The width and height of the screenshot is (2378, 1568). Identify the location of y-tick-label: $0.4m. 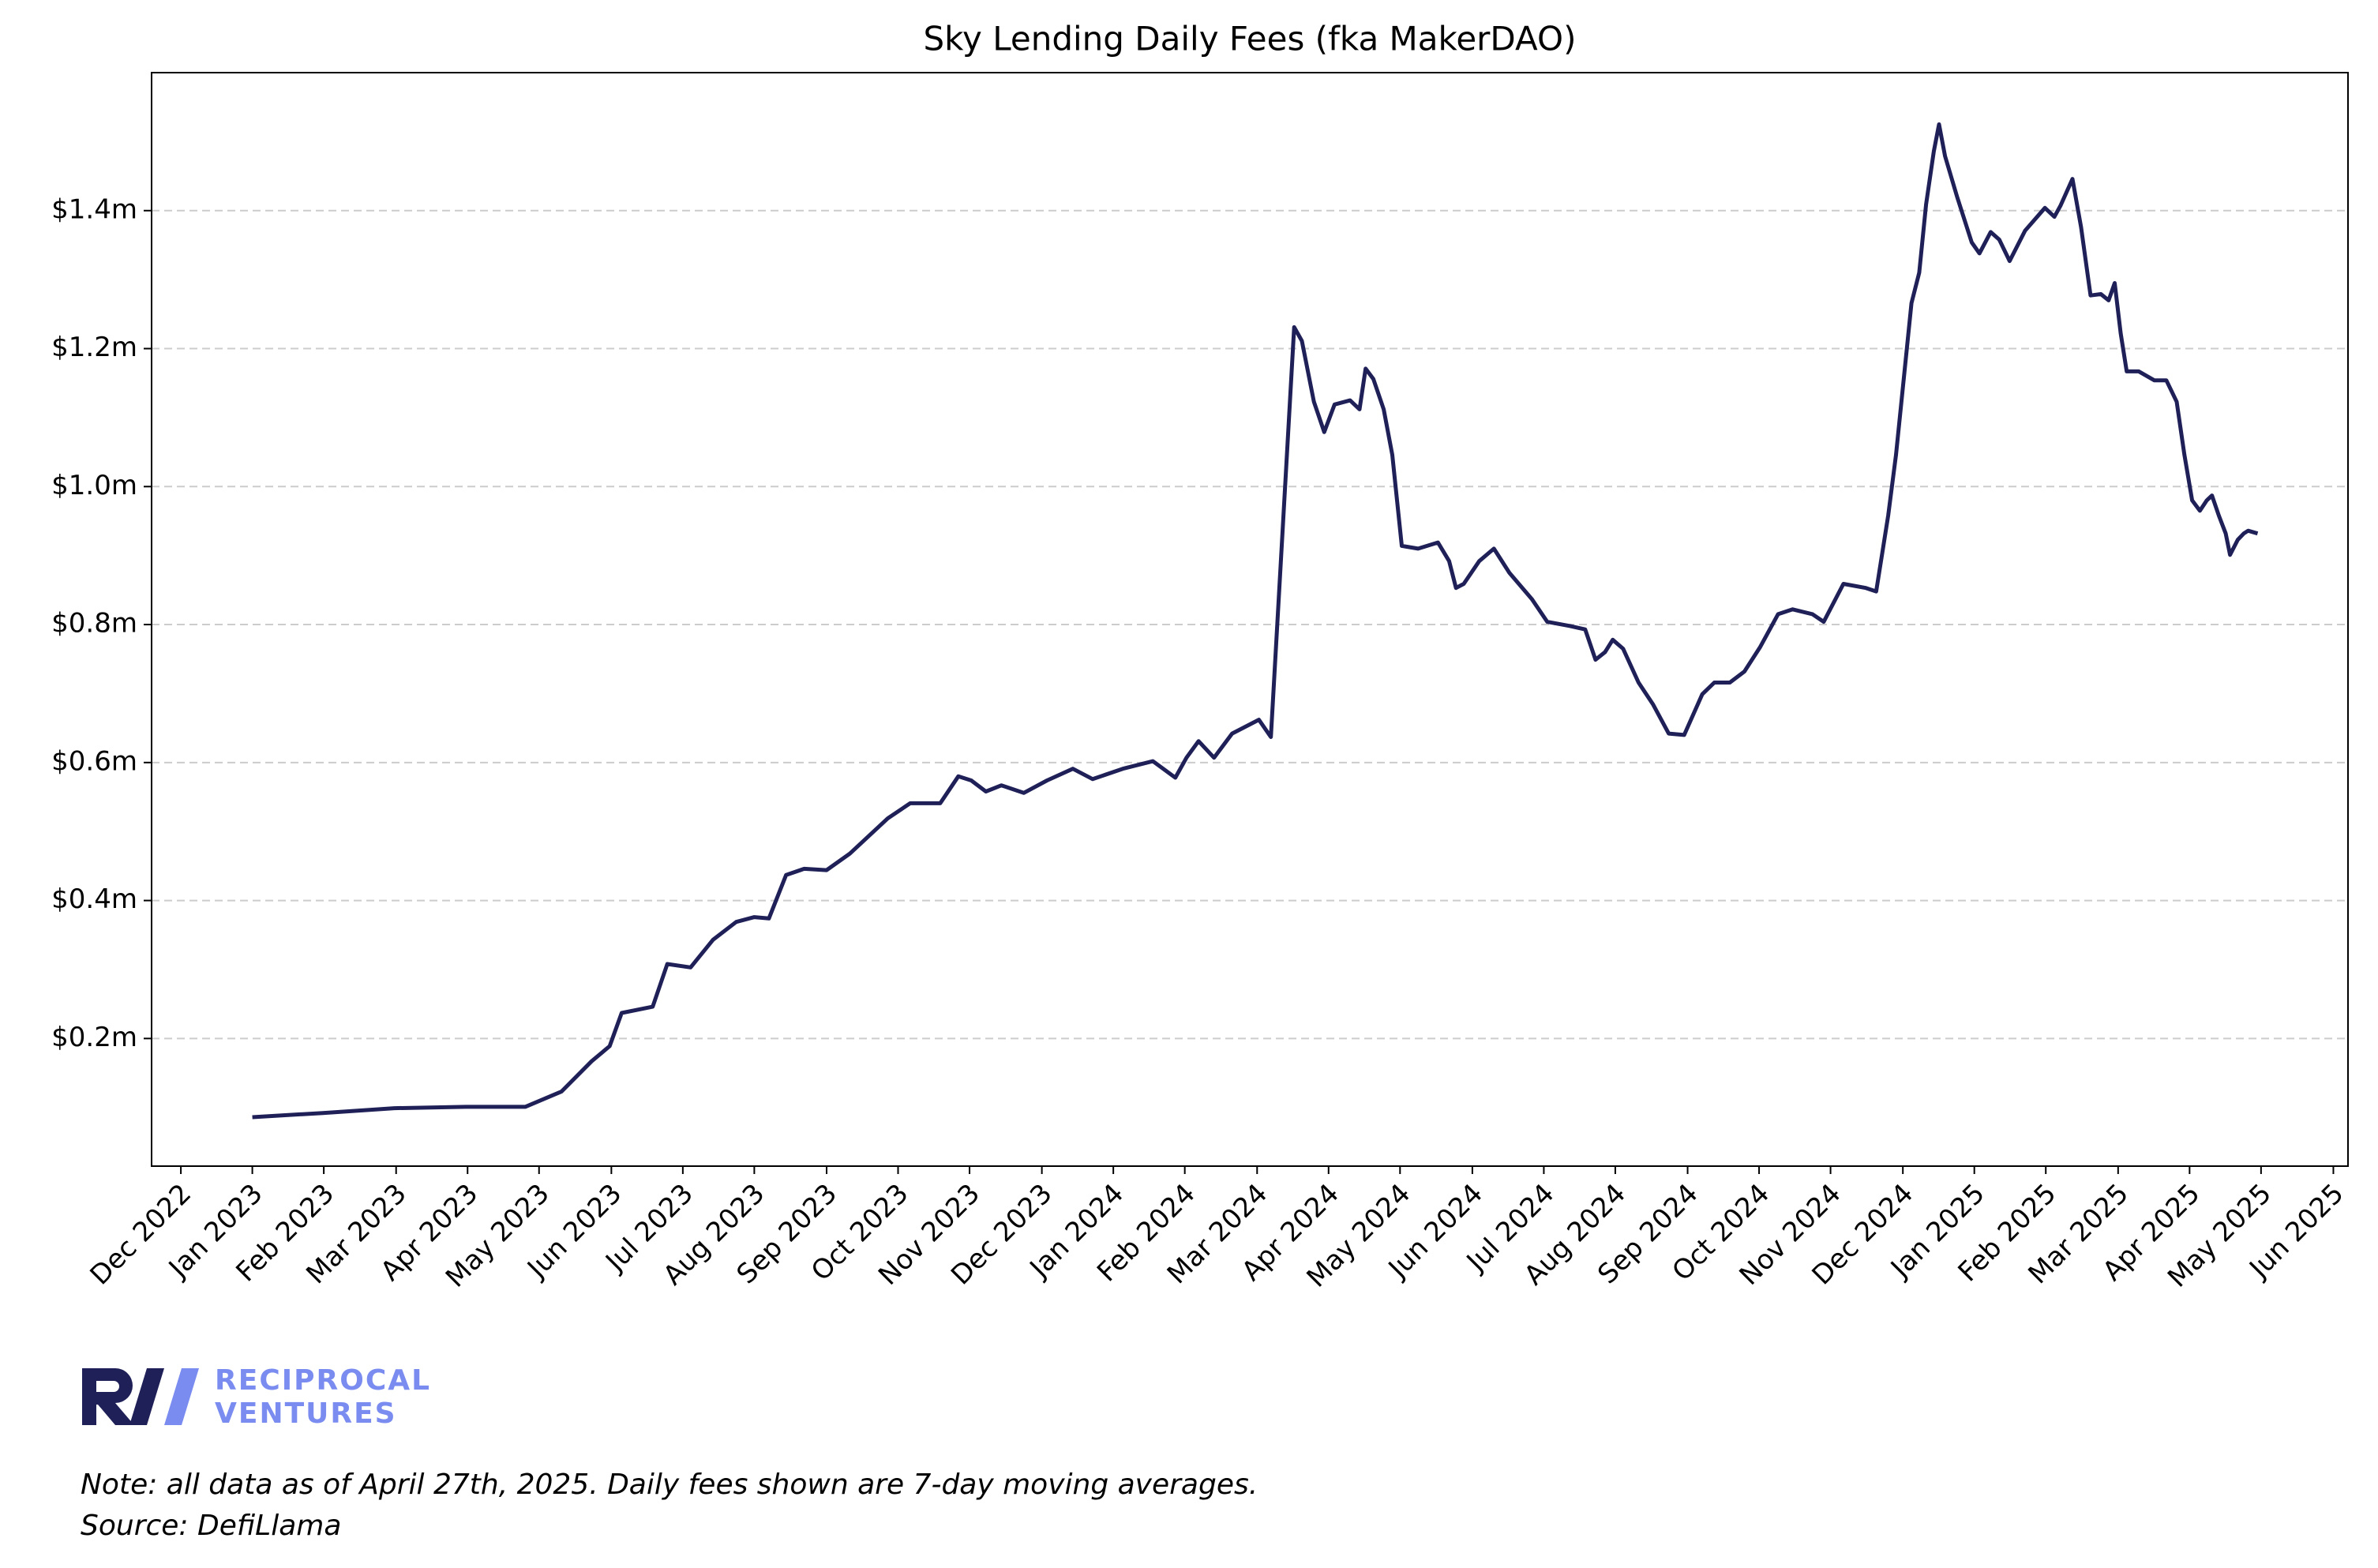
(94, 899).